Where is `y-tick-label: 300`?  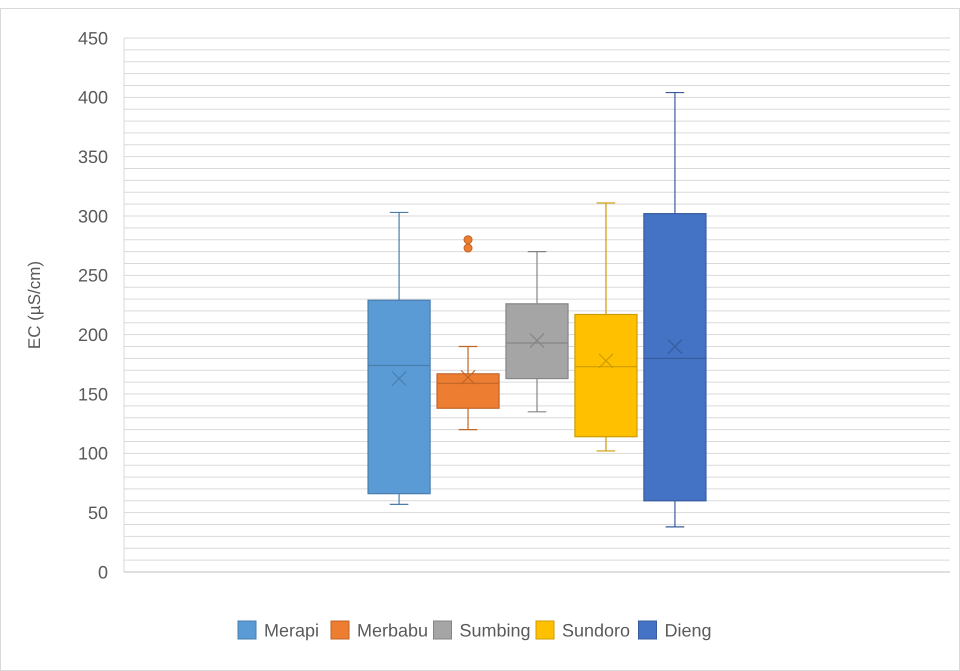 y-tick-label: 300 is located at coordinates (93, 216).